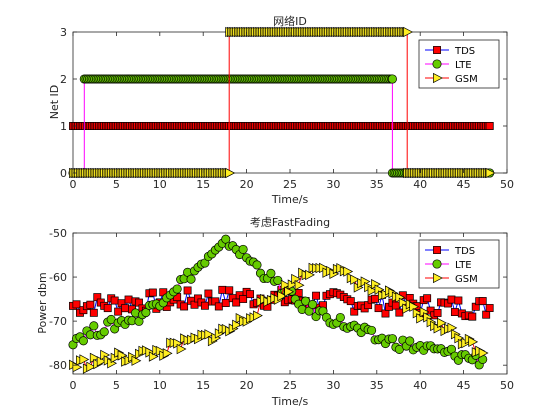 The height and width of the screenshot is (420, 560). Describe the element at coordinates (58, 277) in the screenshot. I see `y-tick-label: -60` at that location.